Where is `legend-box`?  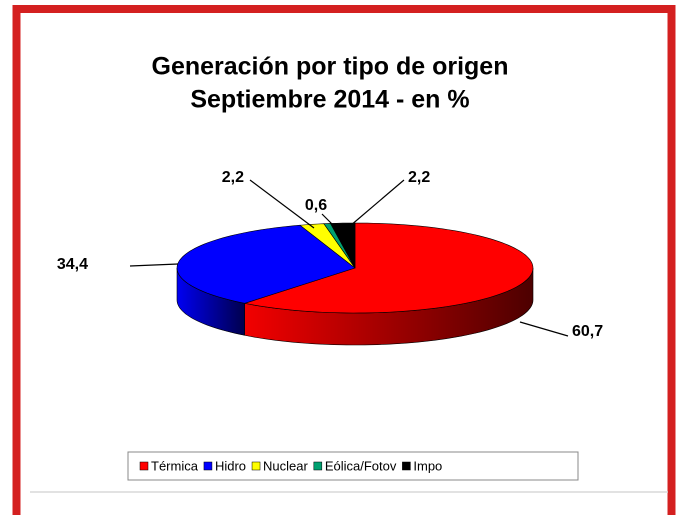
legend-box is located at coordinates (353, 466).